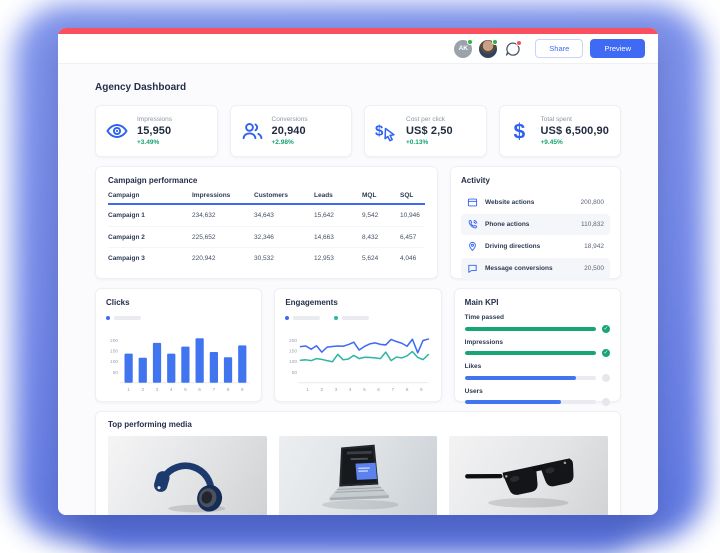 This screenshot has width=720, height=553. I want to click on column-header: Impressions, so click(211, 195).